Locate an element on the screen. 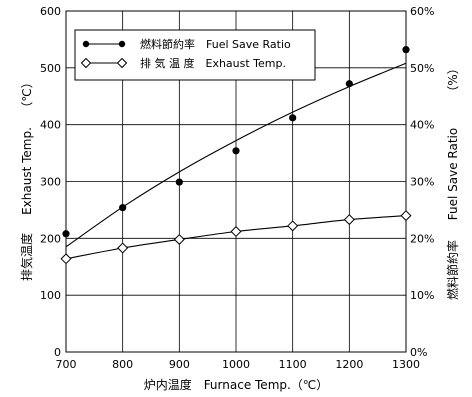  y-left-tick-labels: 0 100 200 300 400 500 600 is located at coordinates (50, 182).